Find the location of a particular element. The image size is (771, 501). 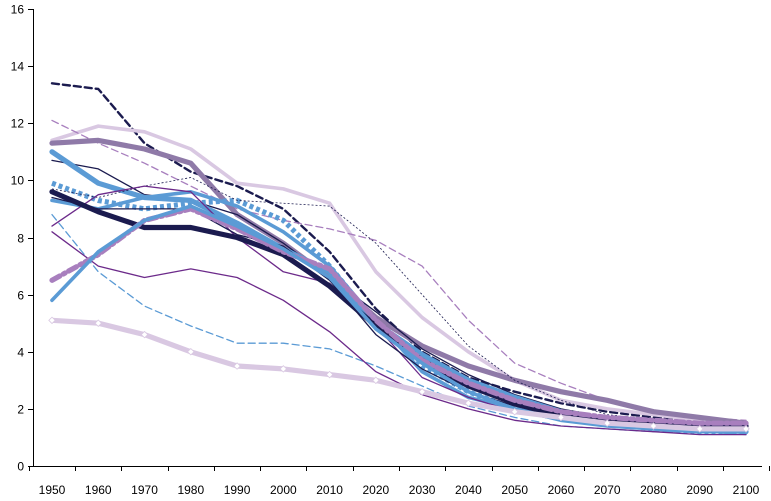

x-tick-label: 2020 is located at coordinates (376, 490).